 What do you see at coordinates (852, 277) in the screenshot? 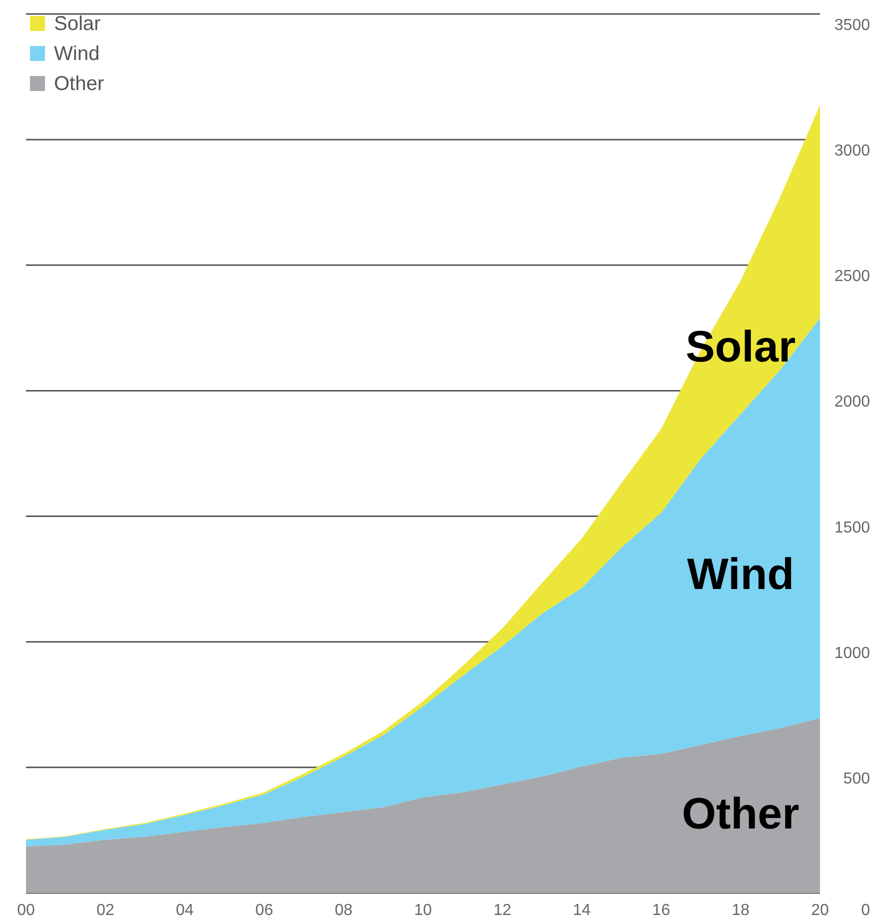
I see `y-tick-label: 2500` at bounding box center [852, 277].